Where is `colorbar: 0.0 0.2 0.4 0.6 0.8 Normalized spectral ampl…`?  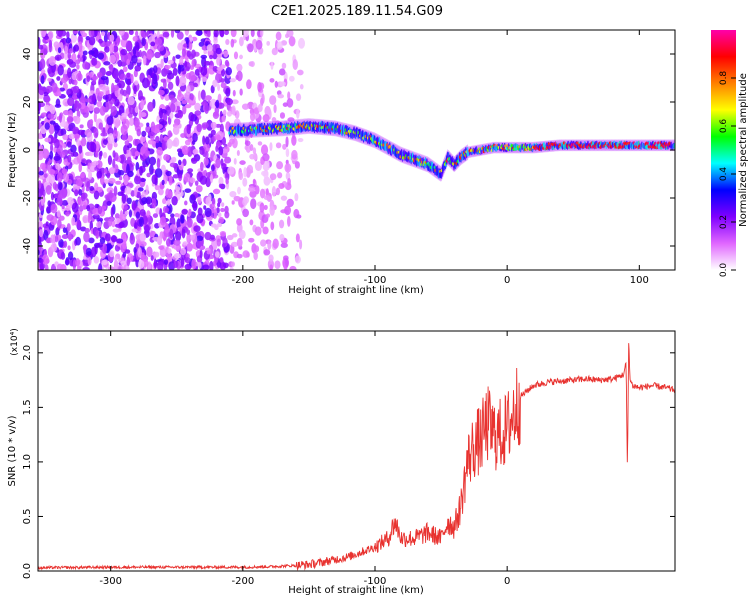 colorbar: 0.0 0.2 0.4 0.6 0.8 Normalized spectral ampl… is located at coordinates (730, 153).